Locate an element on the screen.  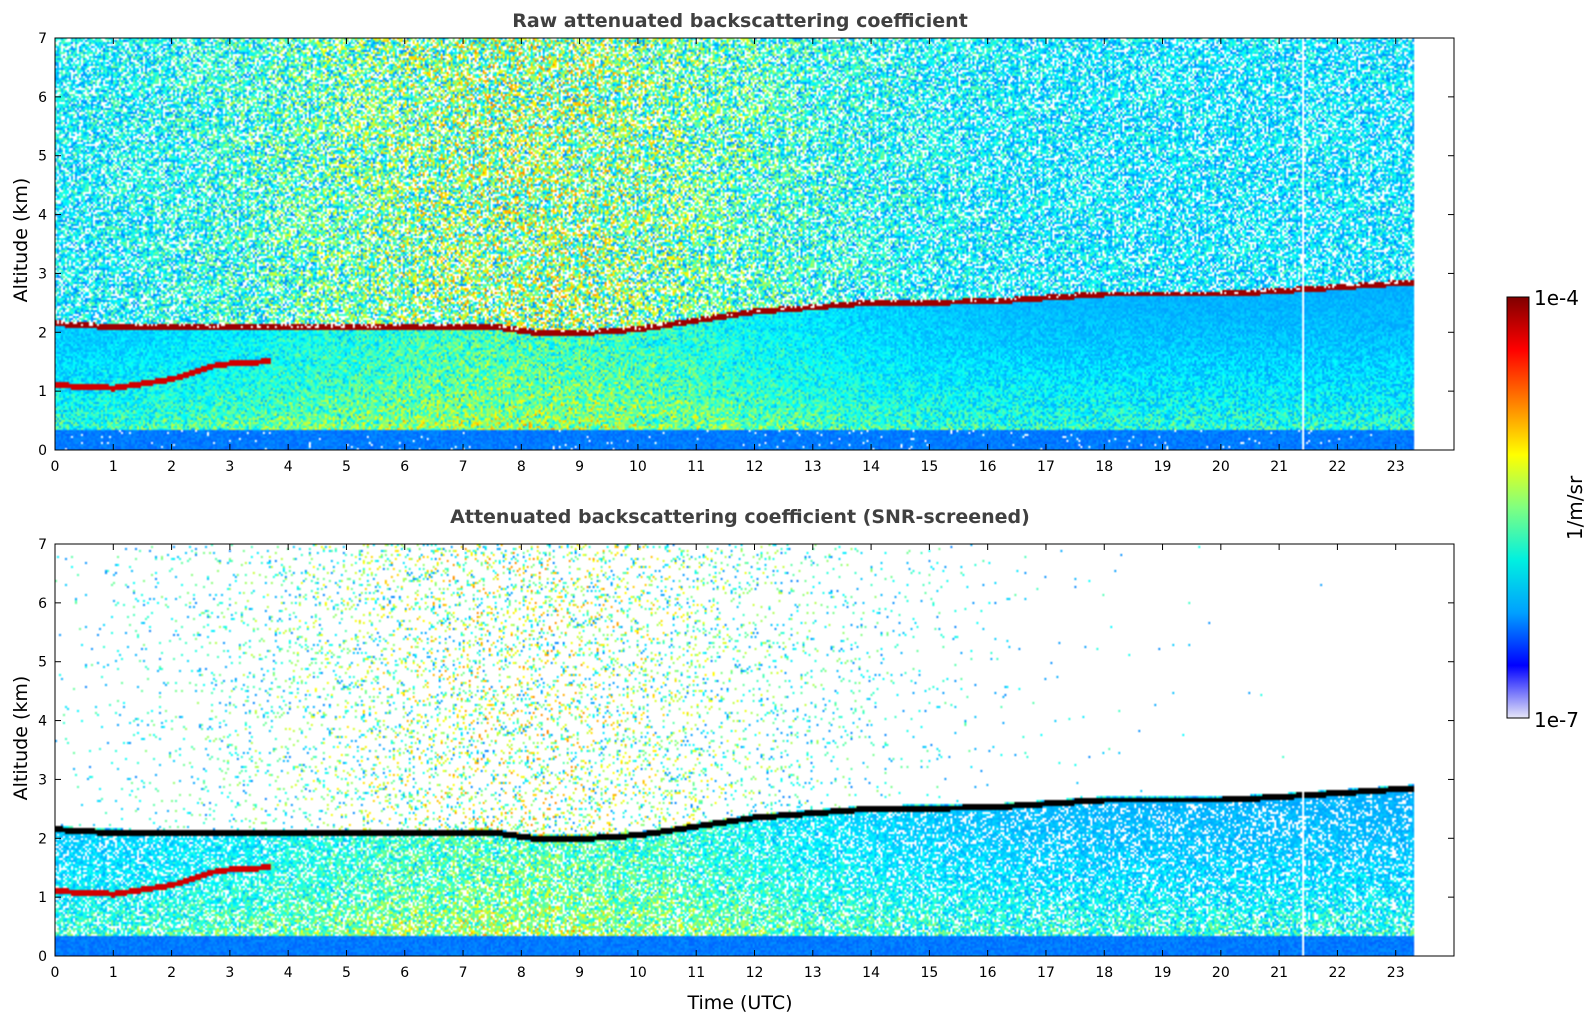
colorbar-min-label: 1e-7 is located at coordinates (1556, 720).